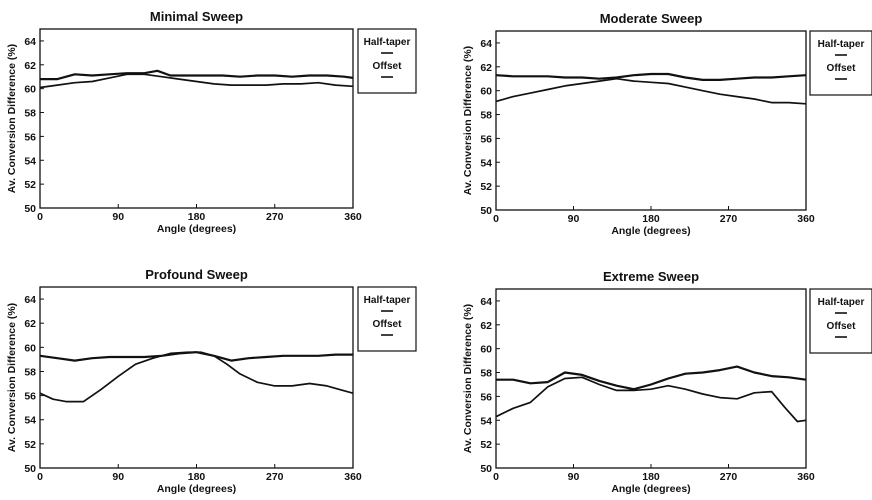  I want to click on chart-title: Moderate Sweep, so click(651, 18).